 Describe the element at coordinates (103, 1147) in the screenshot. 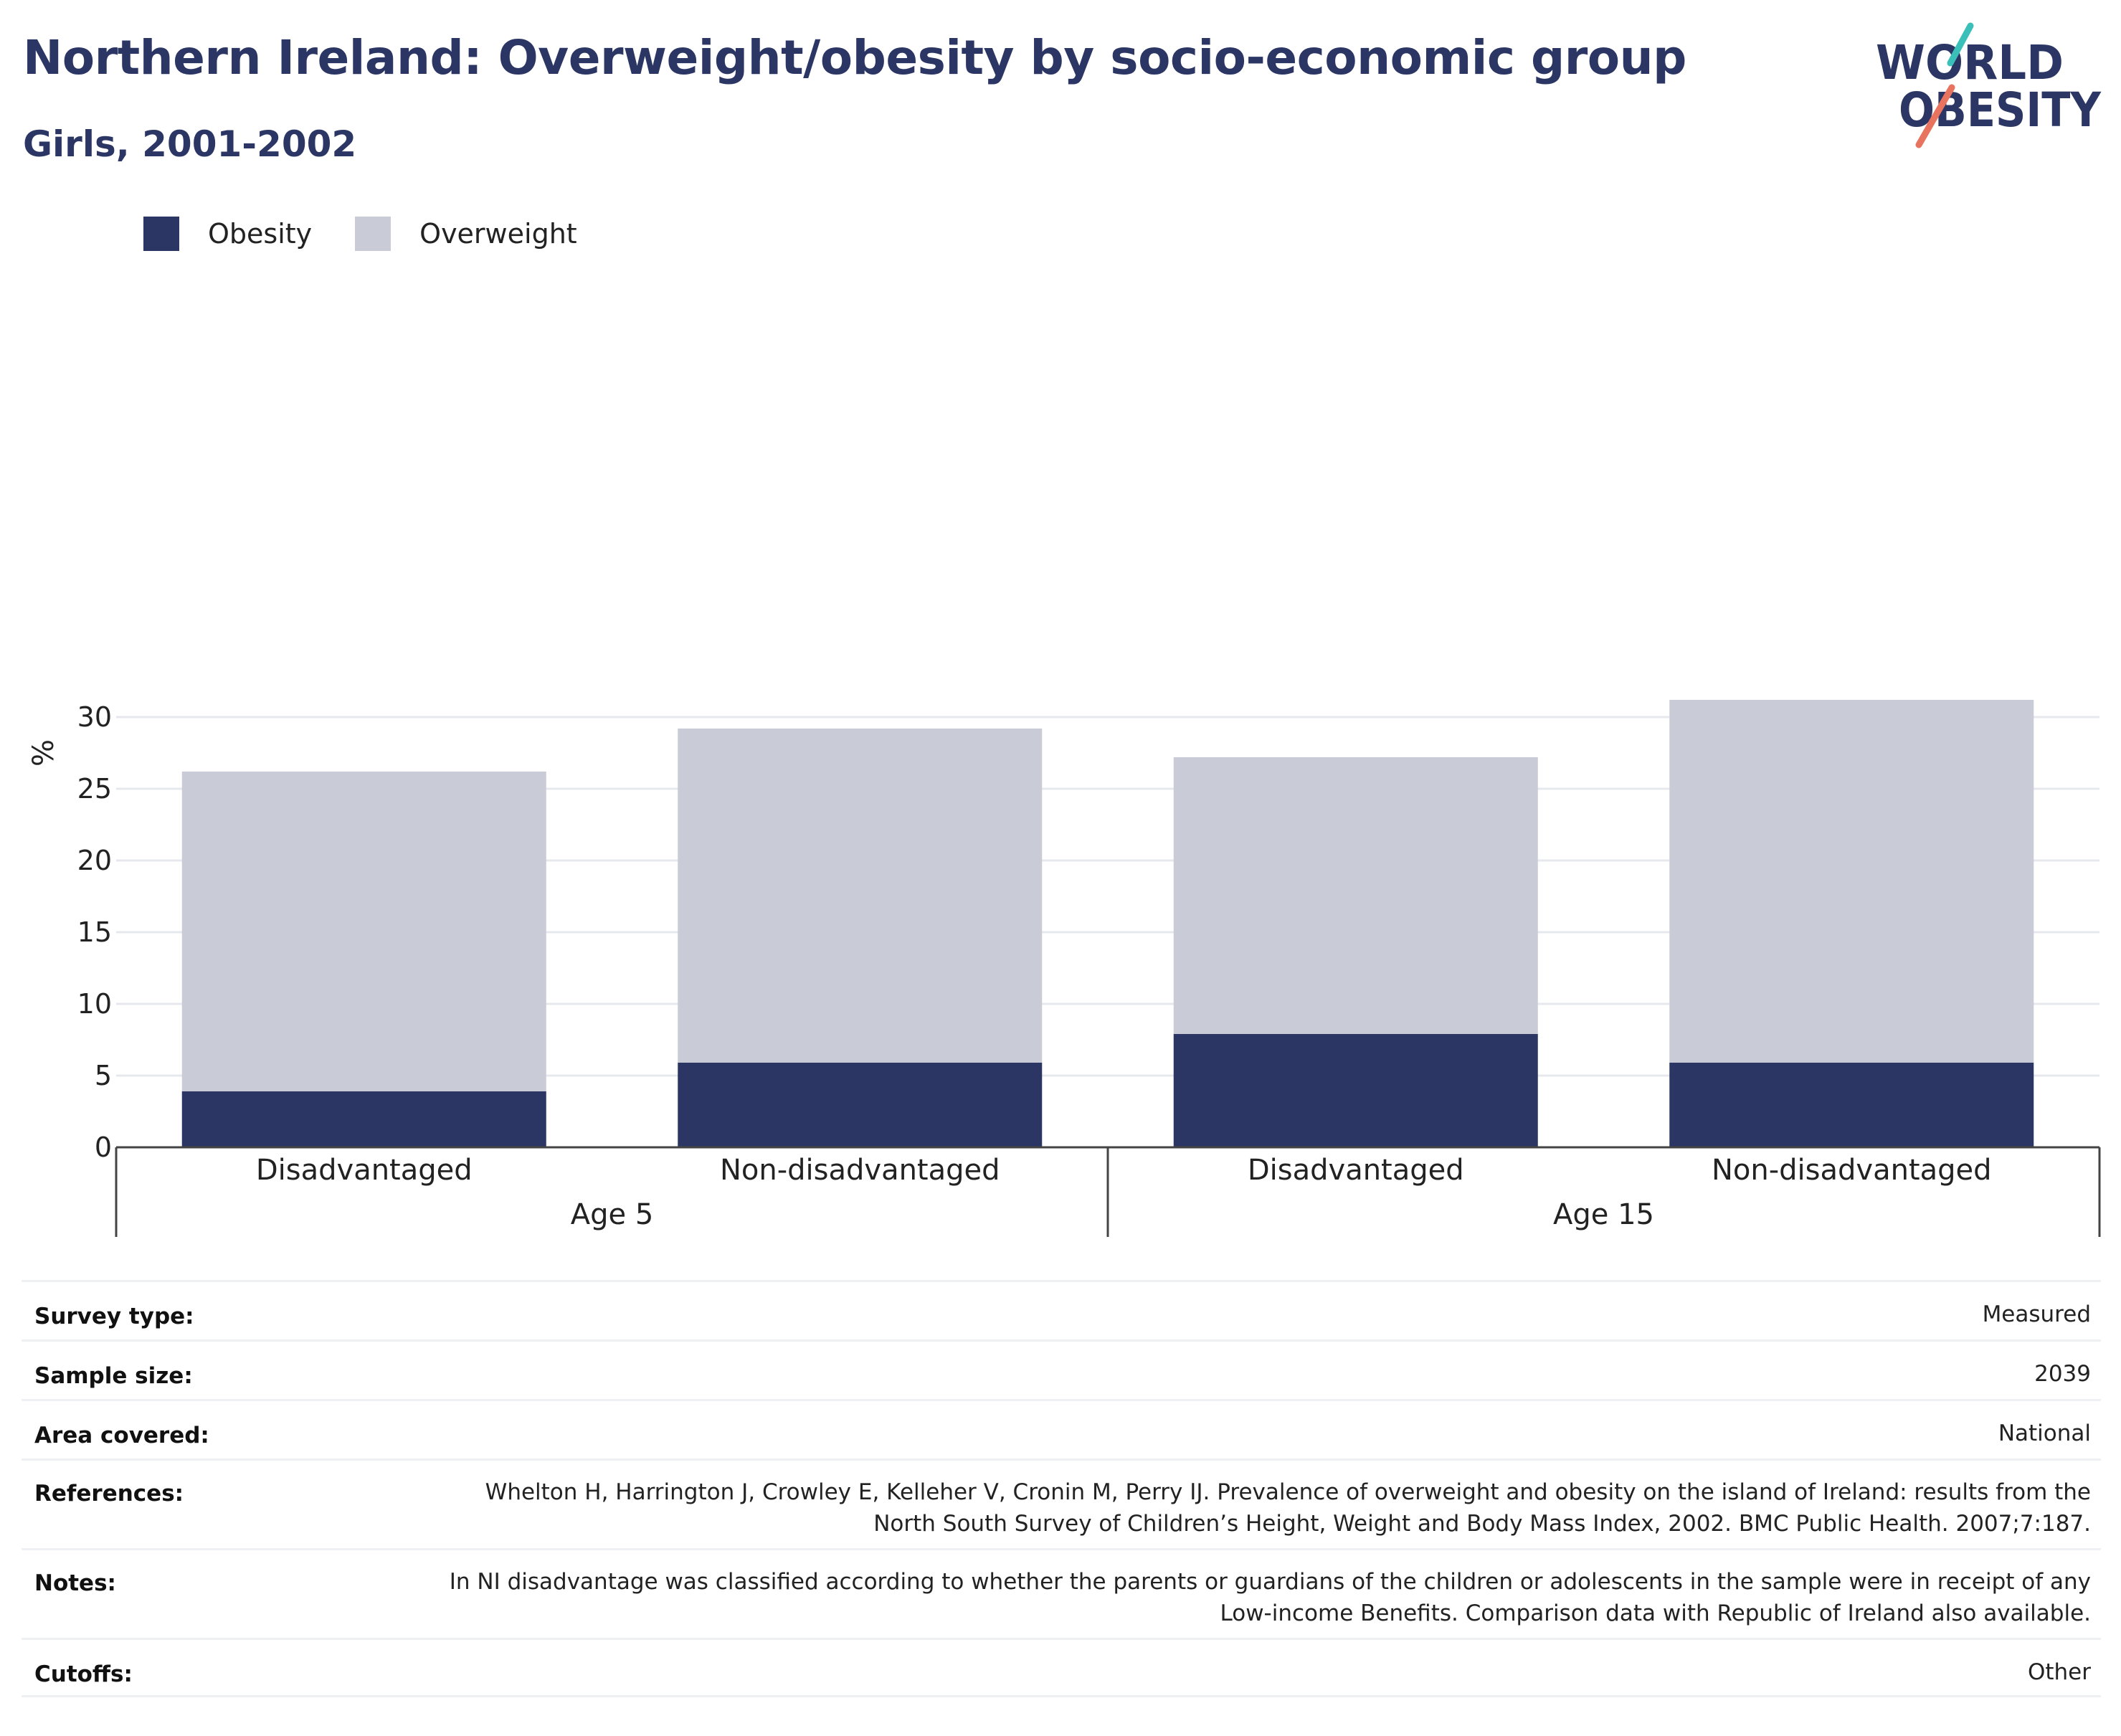

I see `y-tick-label: 0` at that location.